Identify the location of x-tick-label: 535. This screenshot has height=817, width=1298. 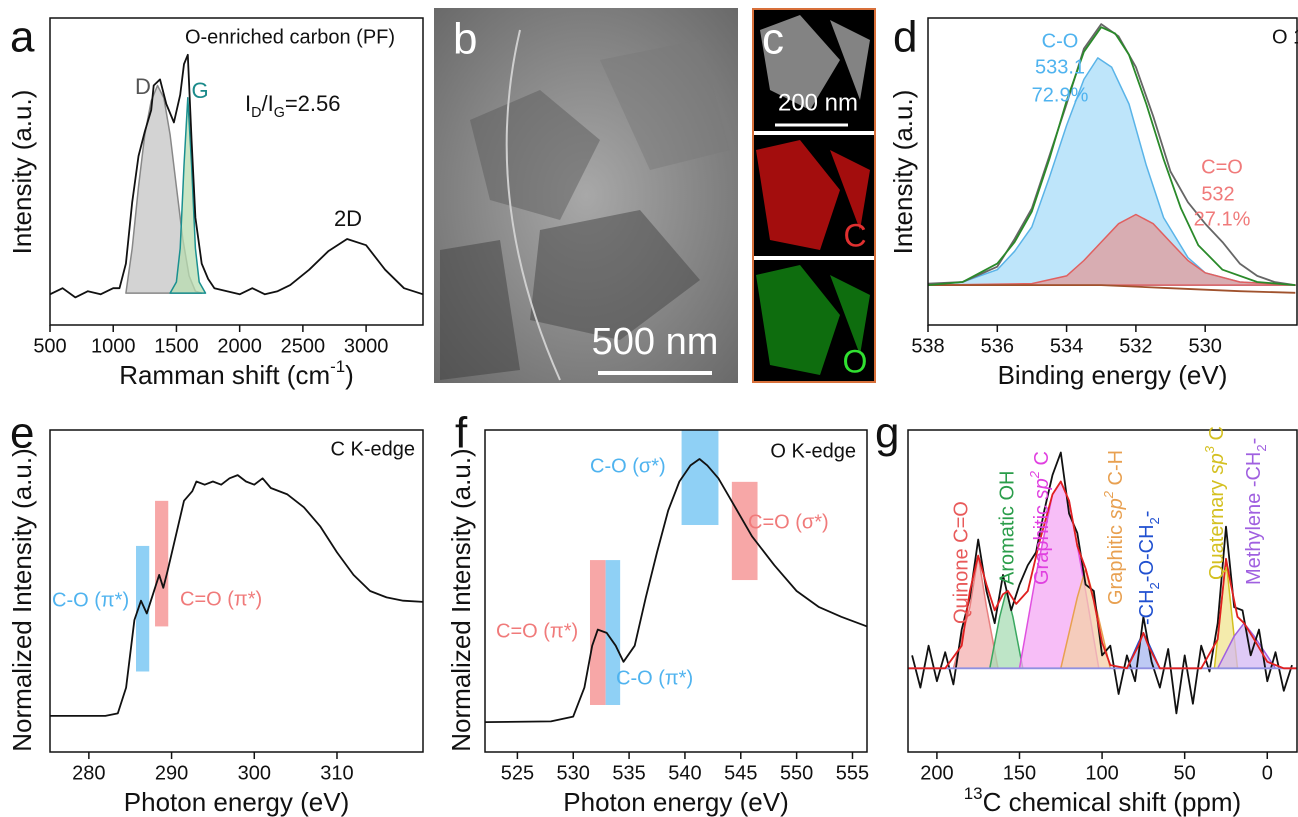
(628, 773).